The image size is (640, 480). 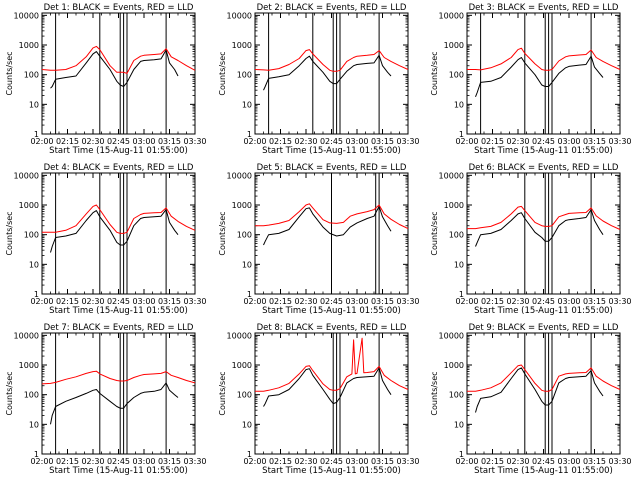 I want to click on chart-title: Det 3: BLACK = Events, RED = LLD, so click(x=544, y=8).